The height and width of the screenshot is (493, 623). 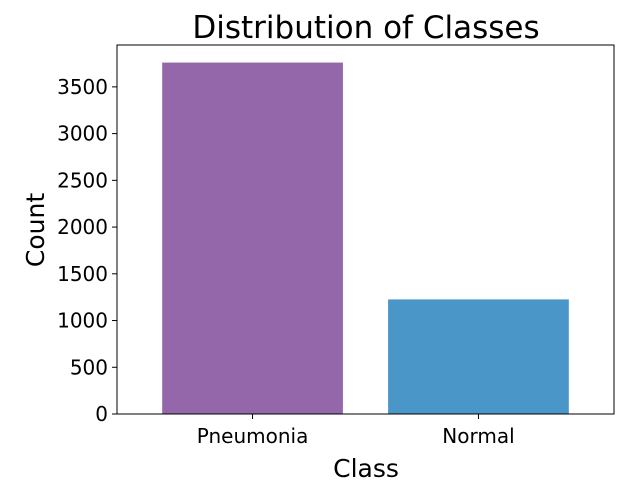 What do you see at coordinates (35, 230) in the screenshot?
I see `y-axis-label: Count` at bounding box center [35, 230].